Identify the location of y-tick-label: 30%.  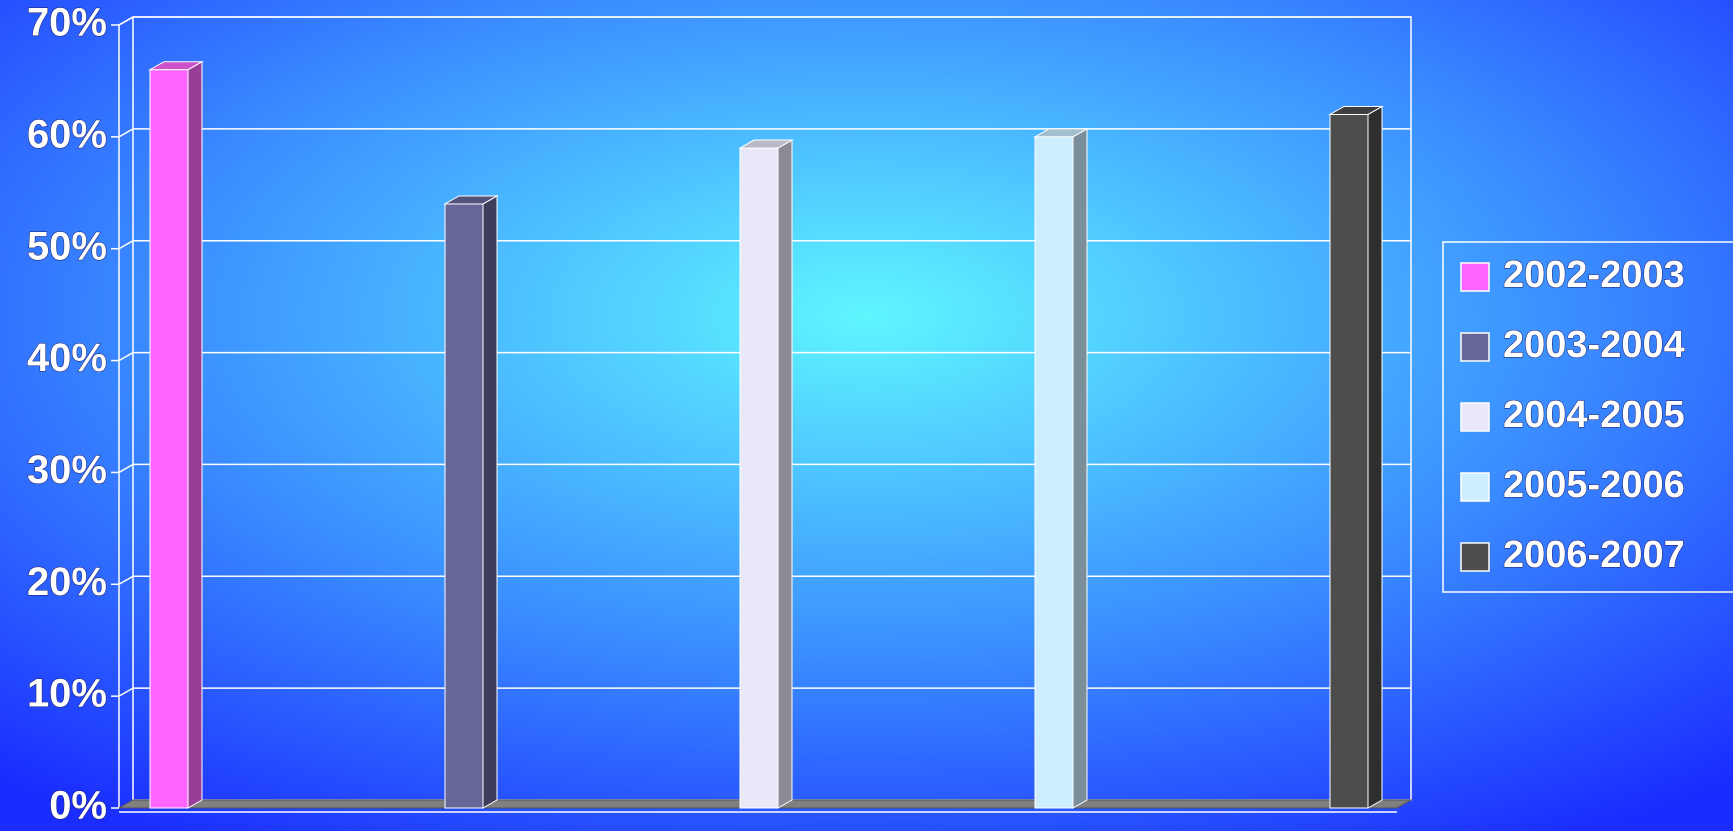
(67, 470).